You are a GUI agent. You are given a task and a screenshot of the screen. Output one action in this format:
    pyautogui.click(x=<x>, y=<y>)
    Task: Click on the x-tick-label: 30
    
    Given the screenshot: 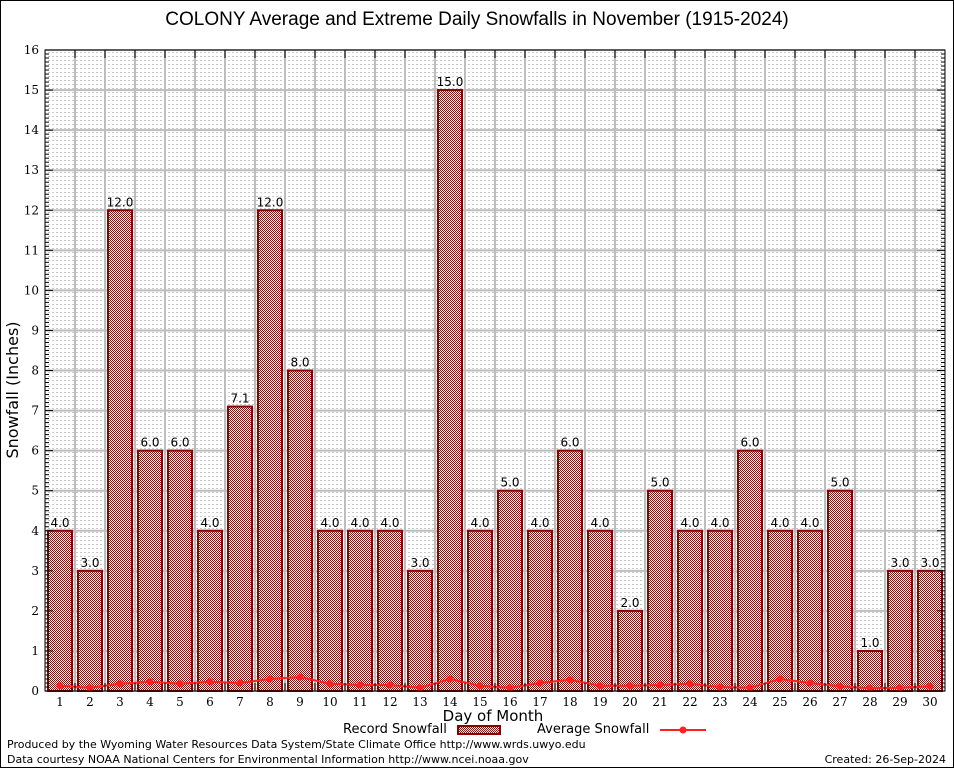 What is the action you would take?
    pyautogui.click(x=929, y=702)
    